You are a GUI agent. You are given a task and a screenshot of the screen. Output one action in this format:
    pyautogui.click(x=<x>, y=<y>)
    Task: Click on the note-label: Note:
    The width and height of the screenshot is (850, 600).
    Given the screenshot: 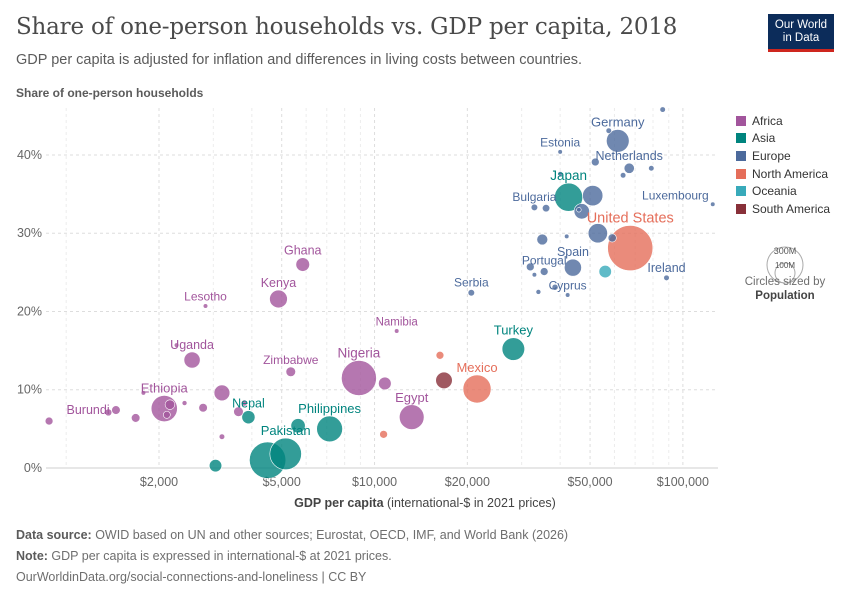 What is the action you would take?
    pyautogui.click(x=32, y=556)
    